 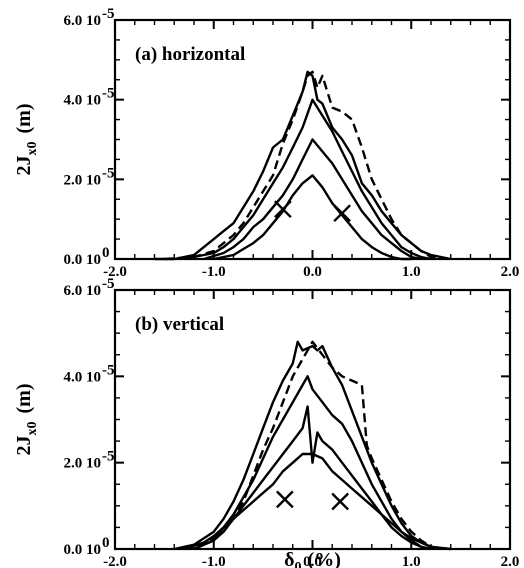 I want to click on x-axis-title-unit: (%), so click(x=324, y=558).